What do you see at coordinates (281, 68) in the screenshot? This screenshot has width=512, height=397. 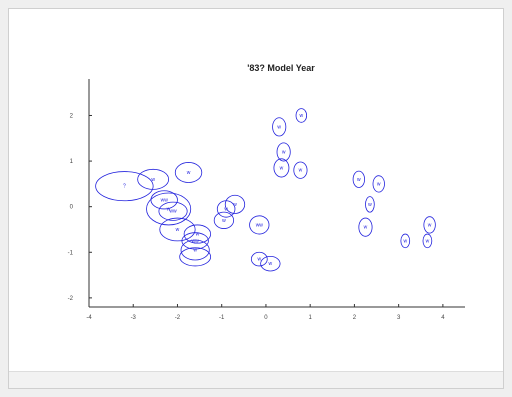 I see `chart-title: '83? Model Year` at bounding box center [281, 68].